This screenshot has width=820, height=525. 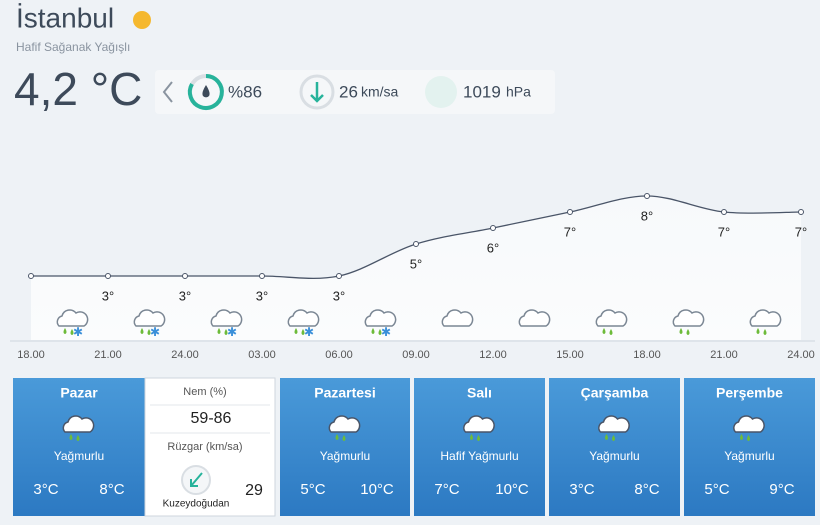 What do you see at coordinates (312, 489) in the screenshot?
I see `day-low: 5°C` at bounding box center [312, 489].